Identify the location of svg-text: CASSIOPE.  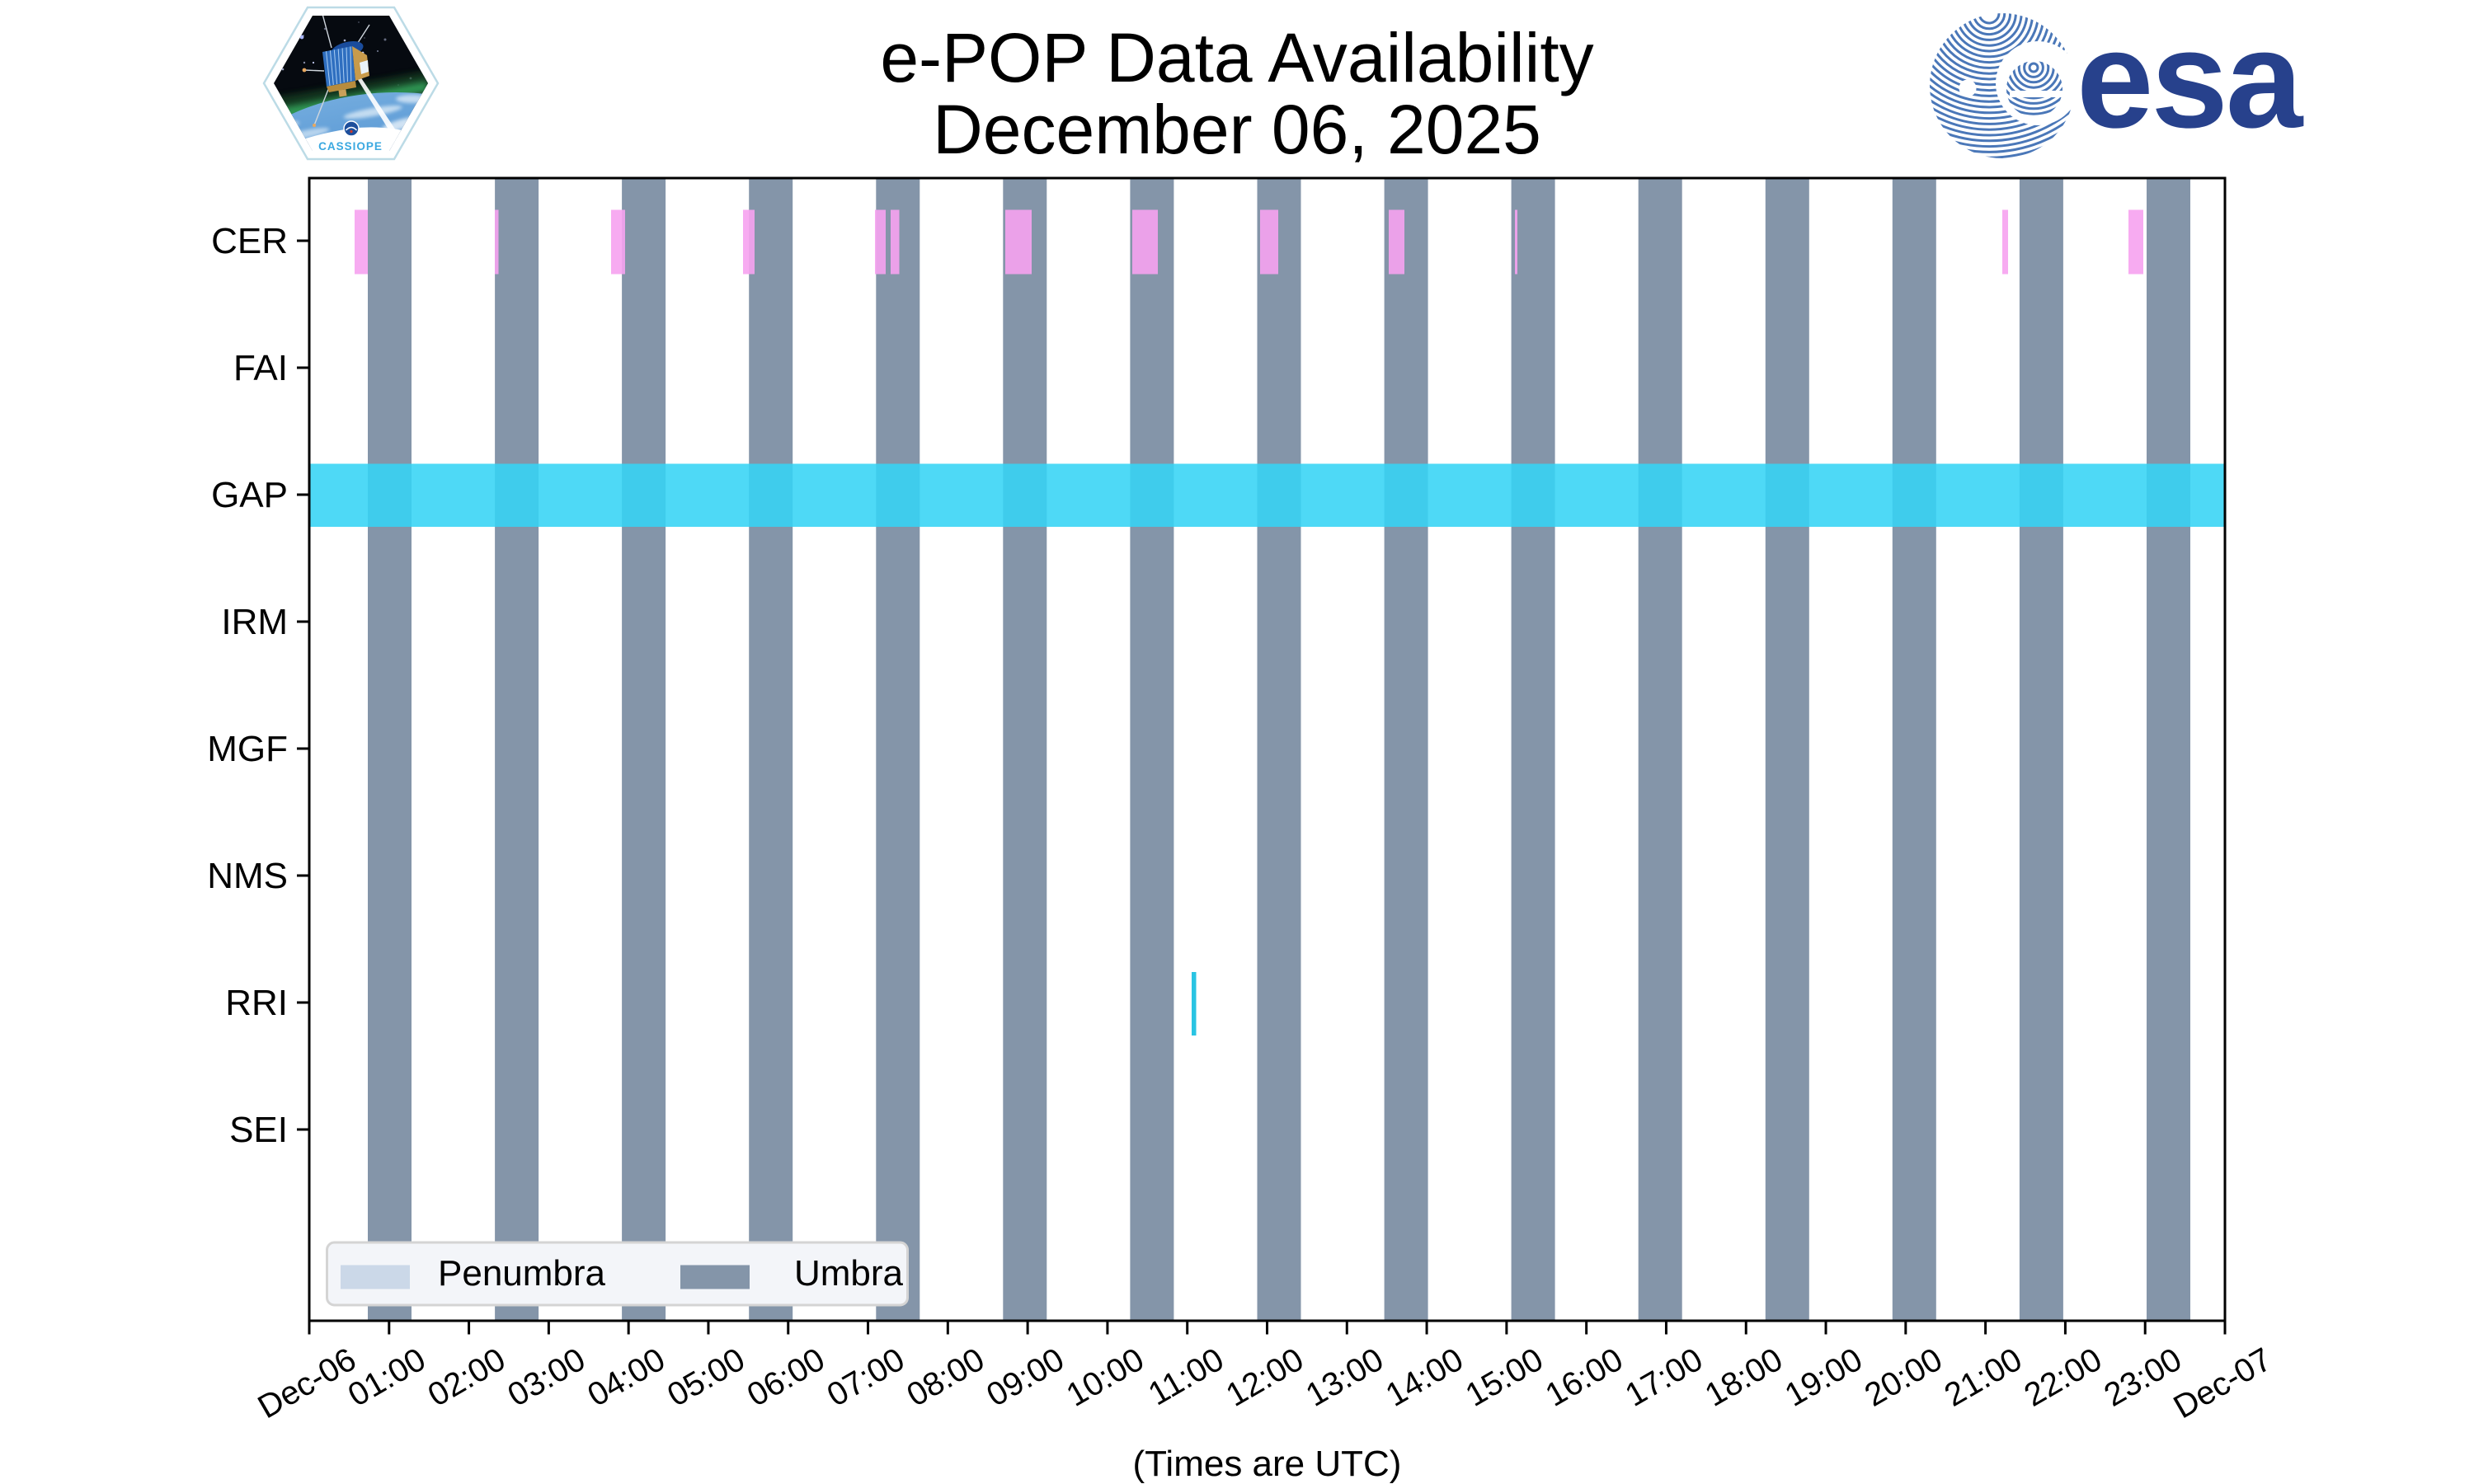
(350, 146).